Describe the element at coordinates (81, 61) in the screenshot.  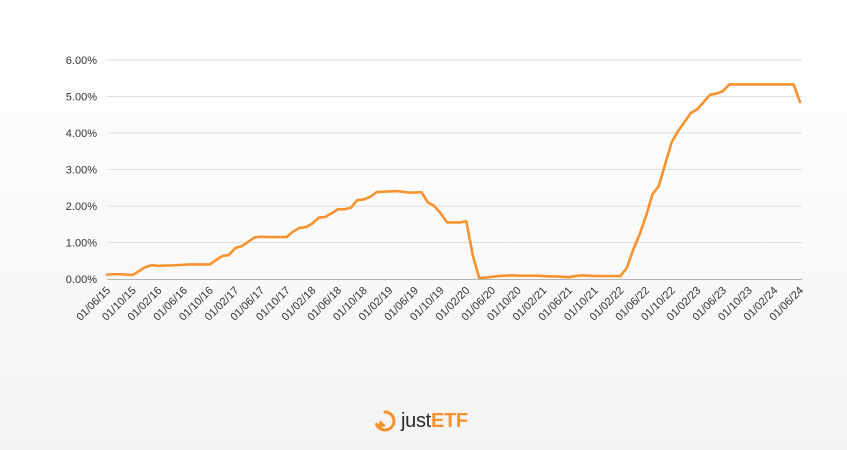
I see `y-tick-label: 6.00%` at that location.